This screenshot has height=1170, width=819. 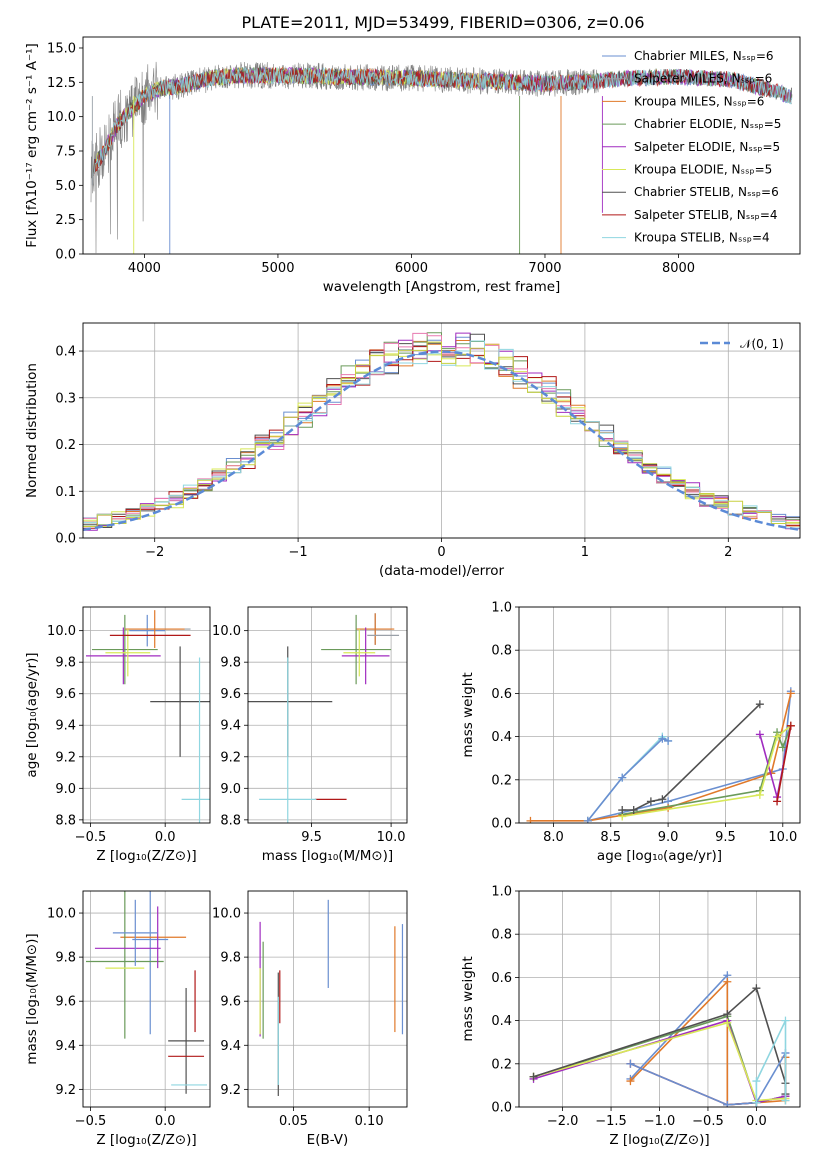 I want to click on x-tick-label: 0.0, so click(x=756, y=1121).